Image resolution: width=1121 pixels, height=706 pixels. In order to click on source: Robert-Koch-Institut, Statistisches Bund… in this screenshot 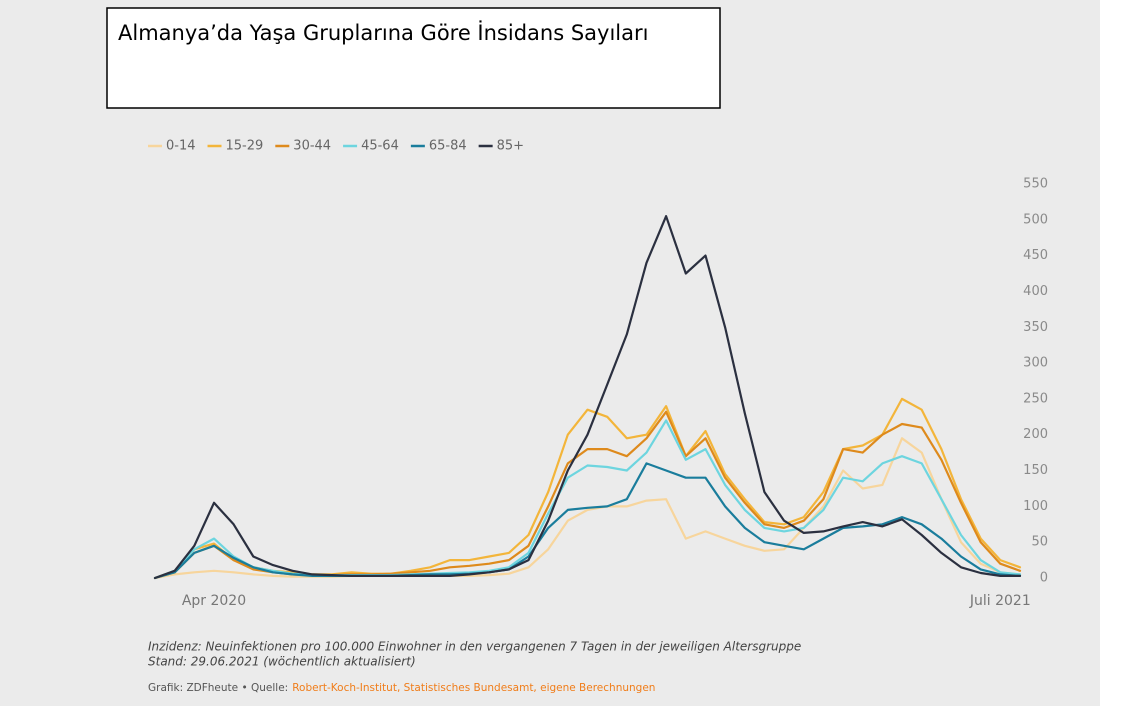, I will do `click(473, 688)`.